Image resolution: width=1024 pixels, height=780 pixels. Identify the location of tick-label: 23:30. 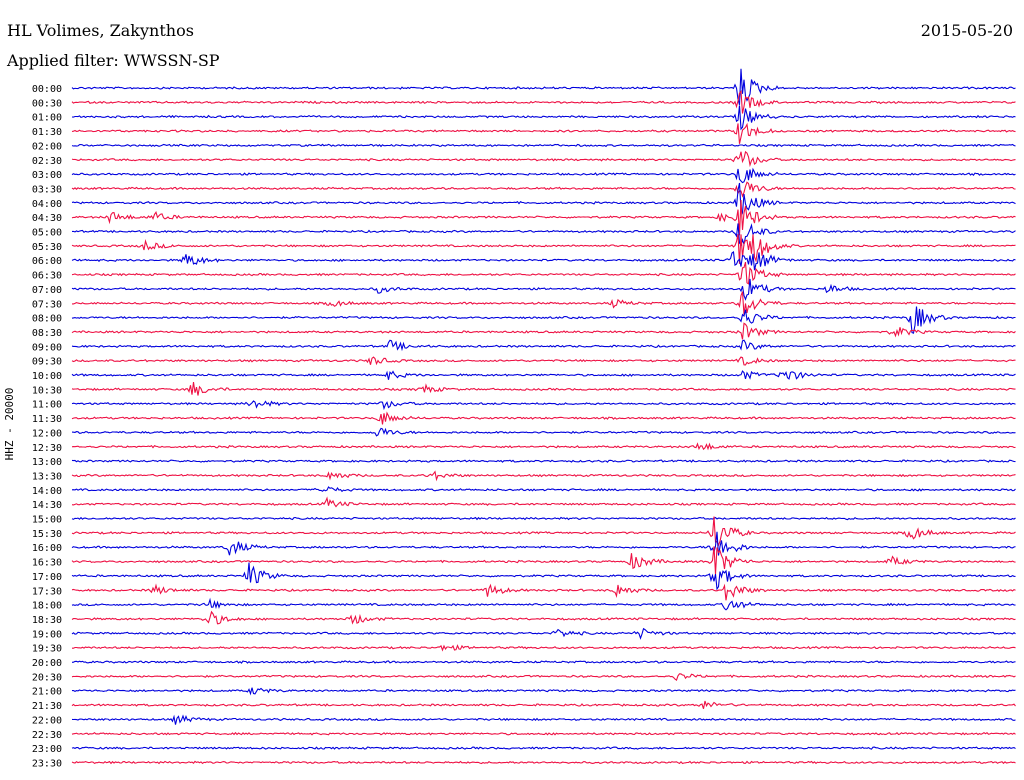
(47, 763).